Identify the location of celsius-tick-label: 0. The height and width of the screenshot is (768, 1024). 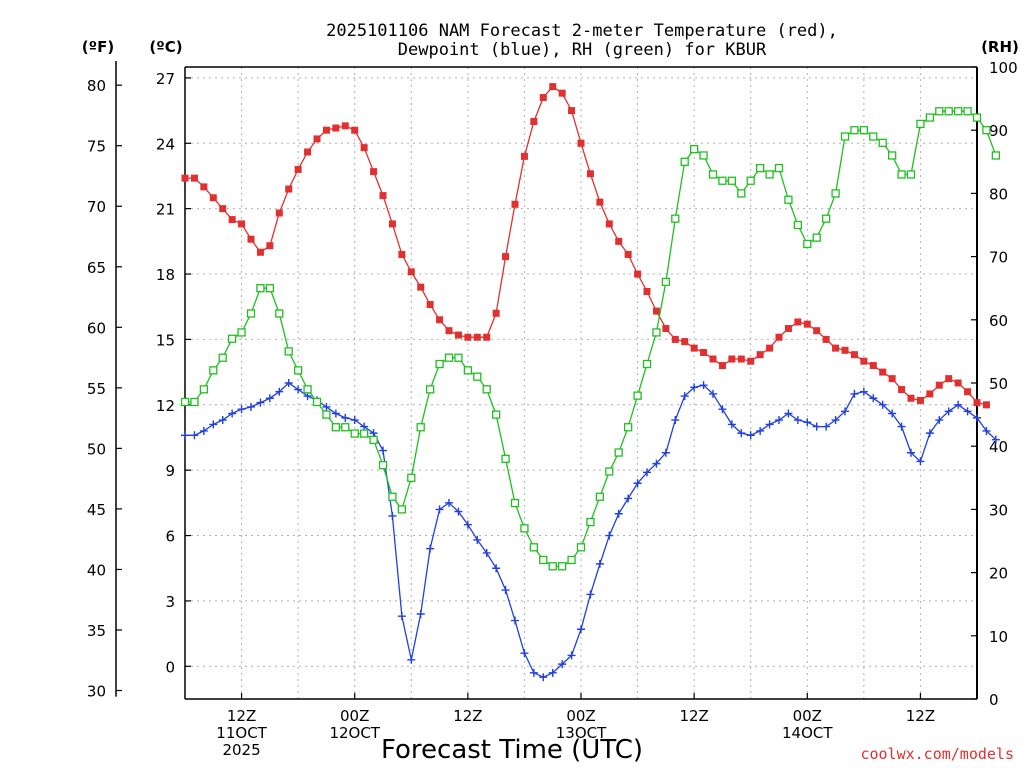
(170, 667).